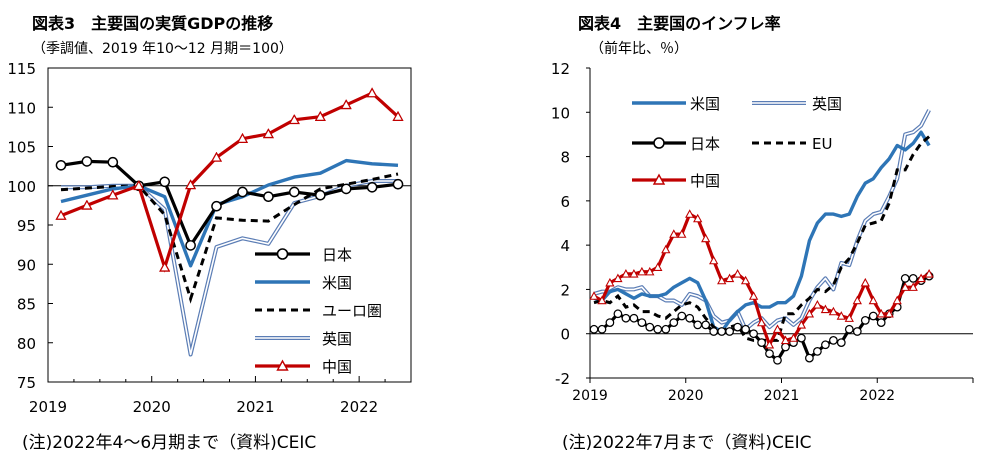  I want to click on cpi-xtick-label: 2022, so click(877, 396).